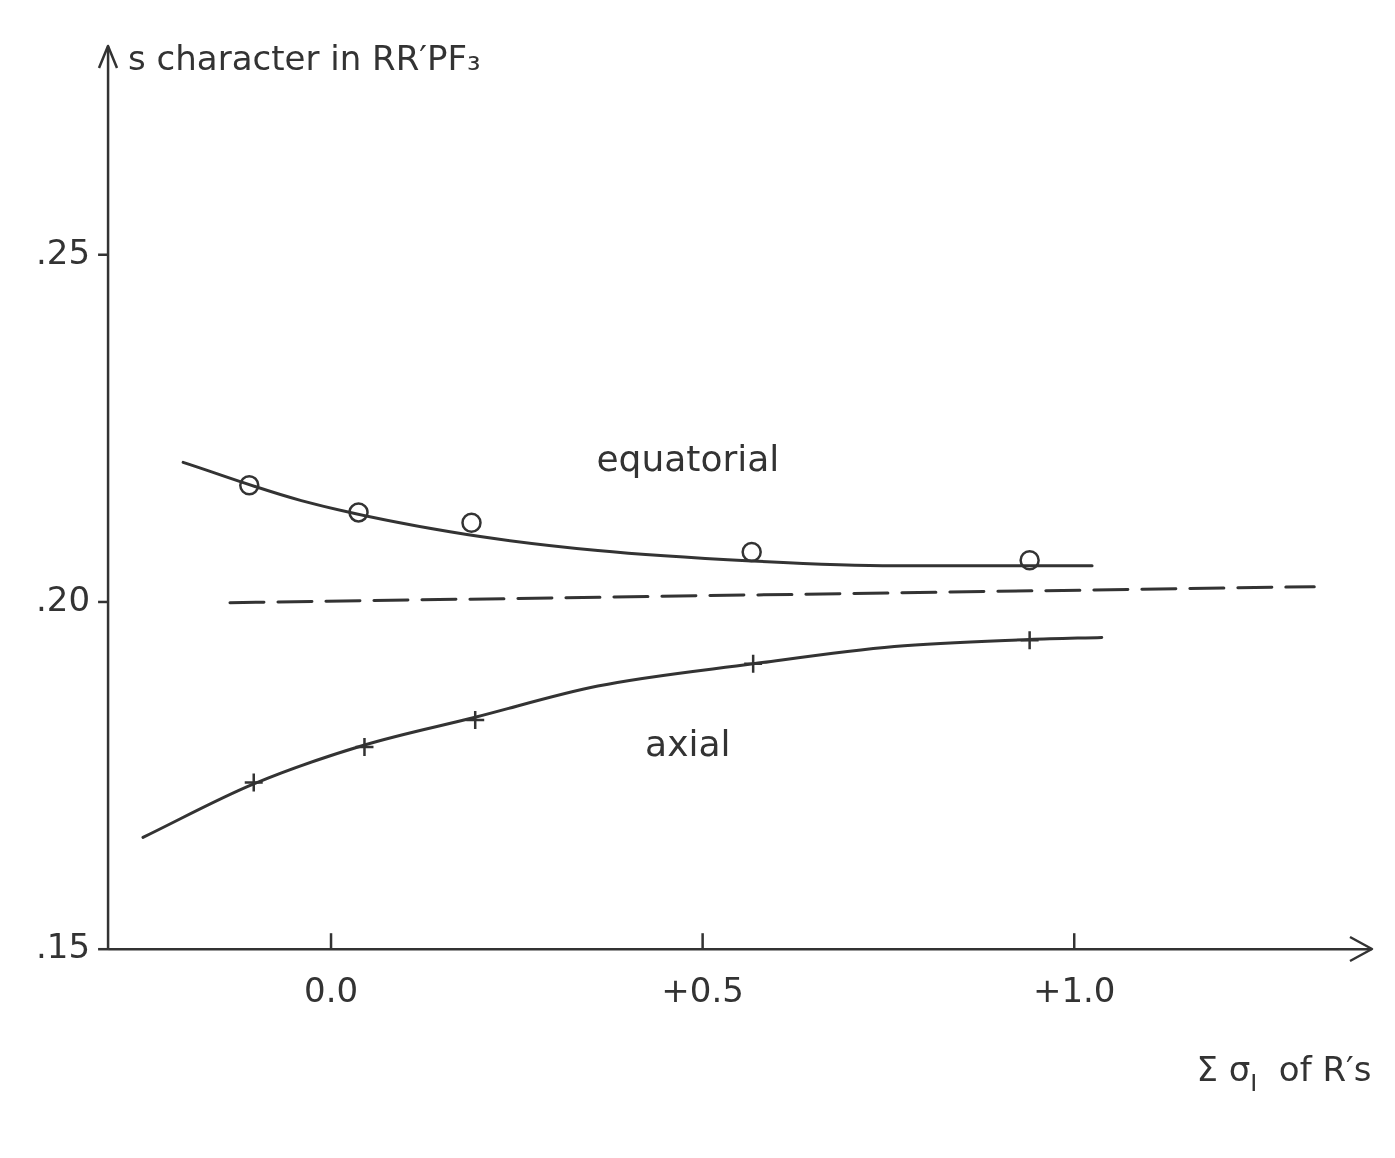 Image resolution: width=1395 pixels, height=1158 pixels. Describe the element at coordinates (63, 598) in the screenshot. I see `y-tick-label: .20` at that location.